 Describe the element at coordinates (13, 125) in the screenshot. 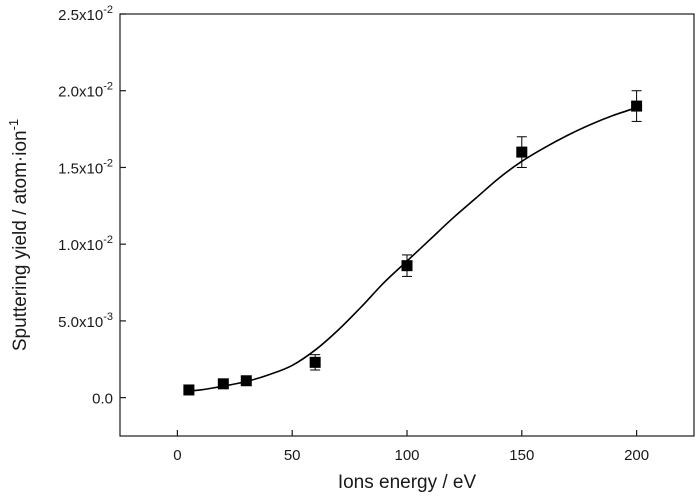

I see `y-axis-label-exponent: -1` at that location.